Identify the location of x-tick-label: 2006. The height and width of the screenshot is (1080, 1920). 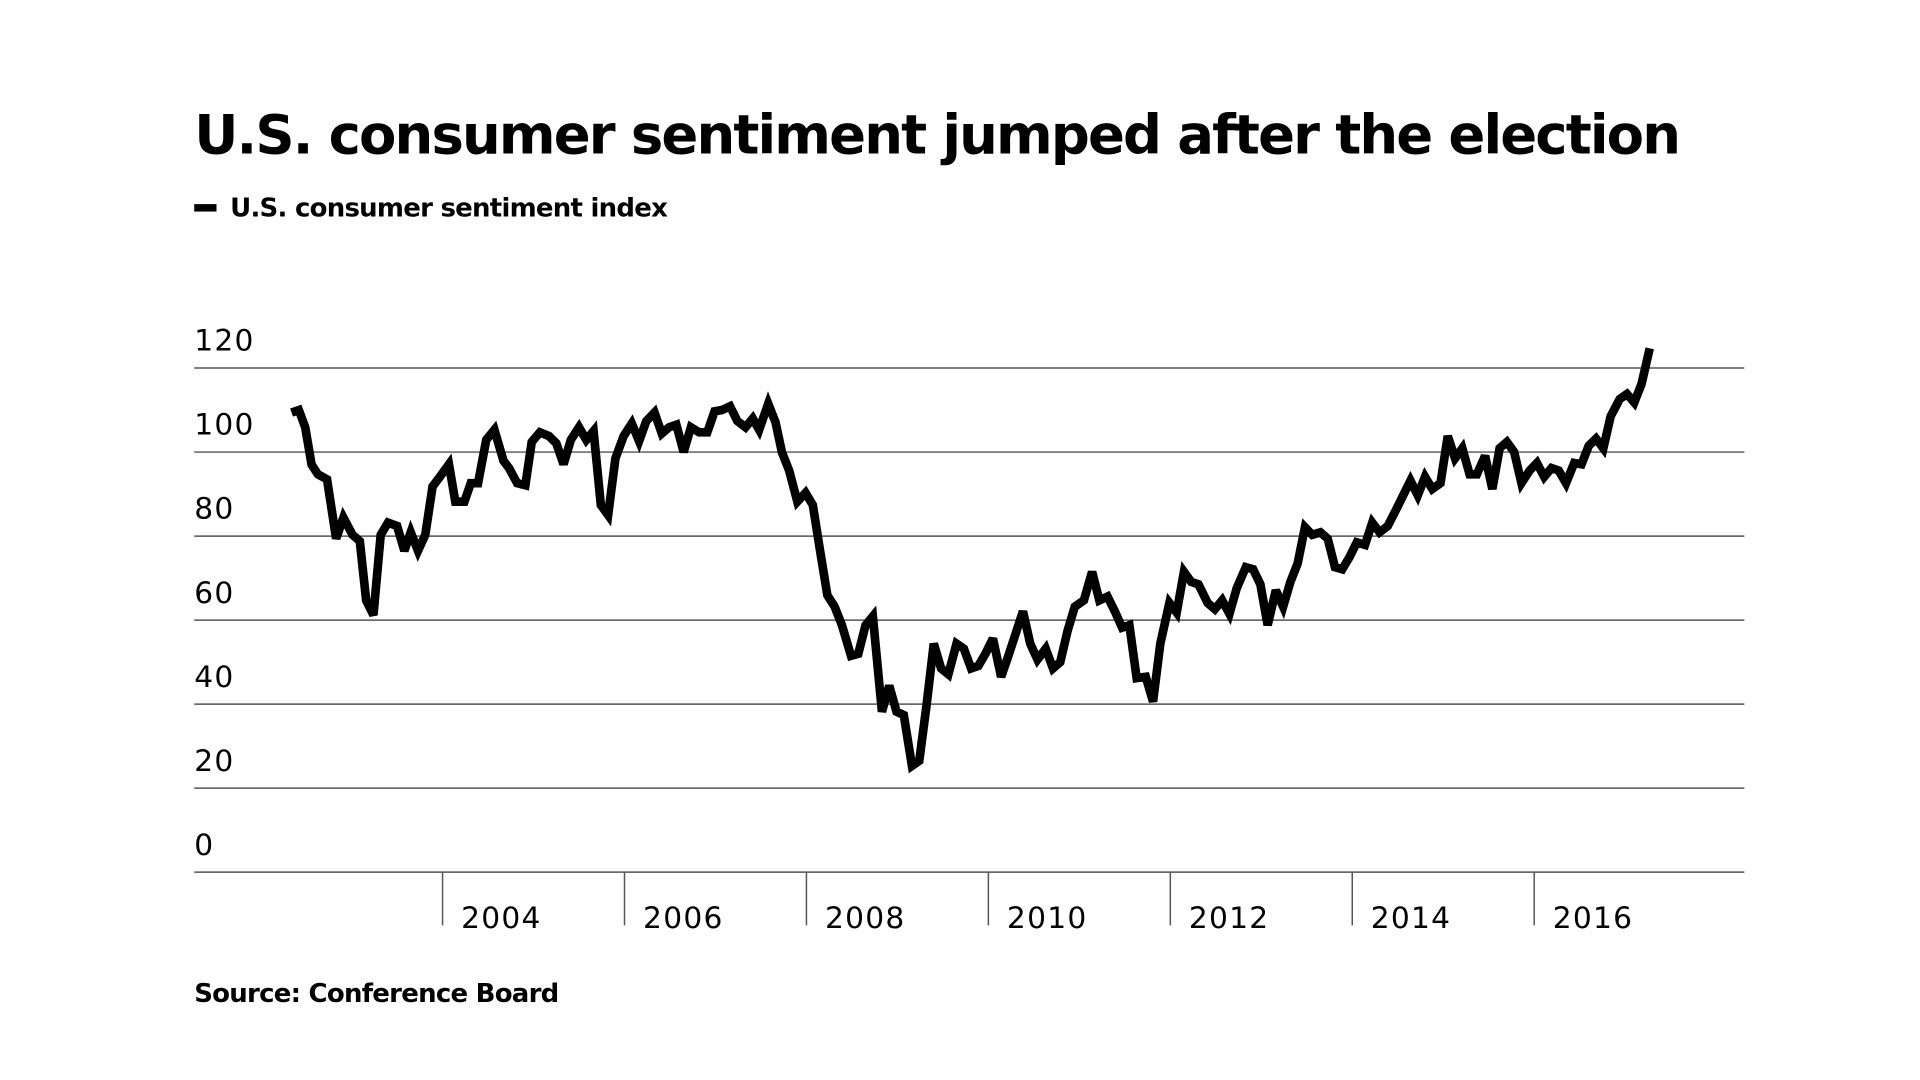
(683, 918).